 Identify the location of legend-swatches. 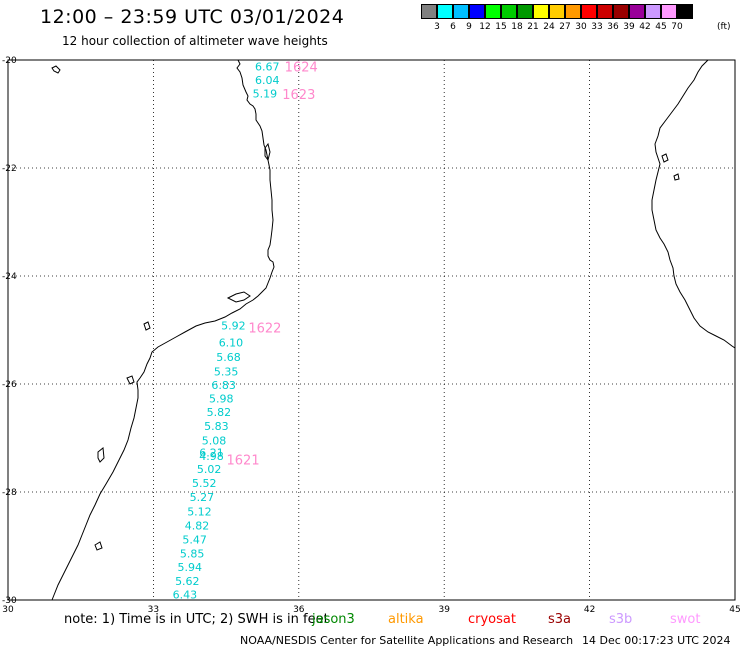
(557, 11).